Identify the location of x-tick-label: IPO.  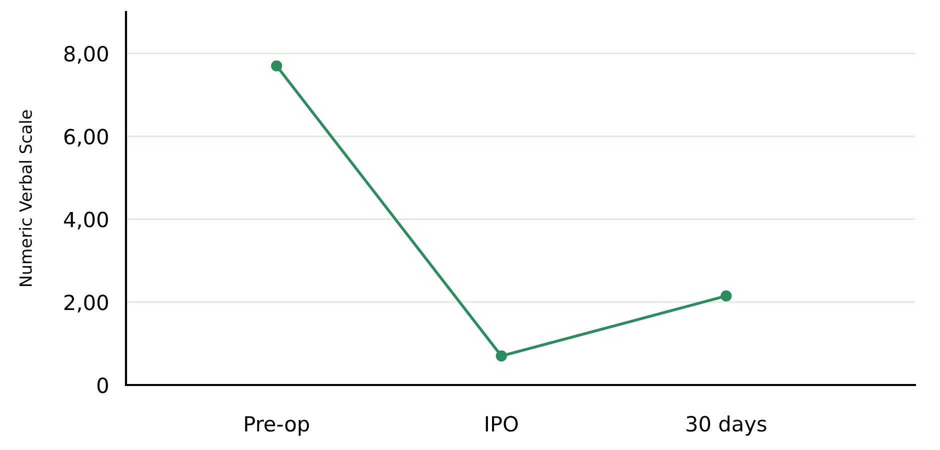
(502, 424).